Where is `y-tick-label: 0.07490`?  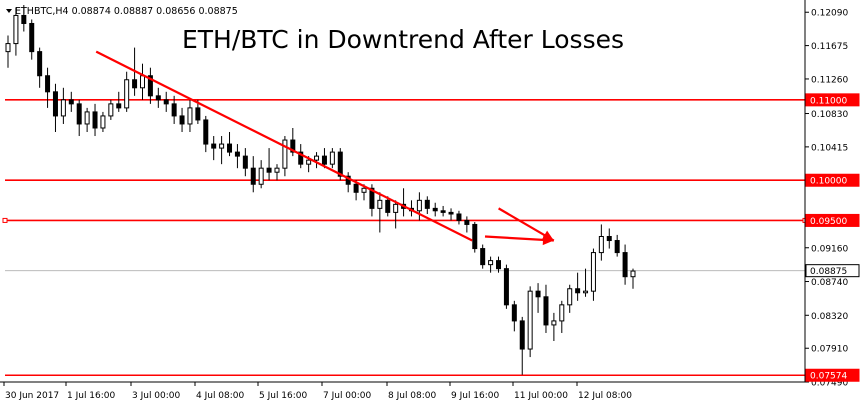
y-tick-label: 0.07490 is located at coordinates (829, 384).